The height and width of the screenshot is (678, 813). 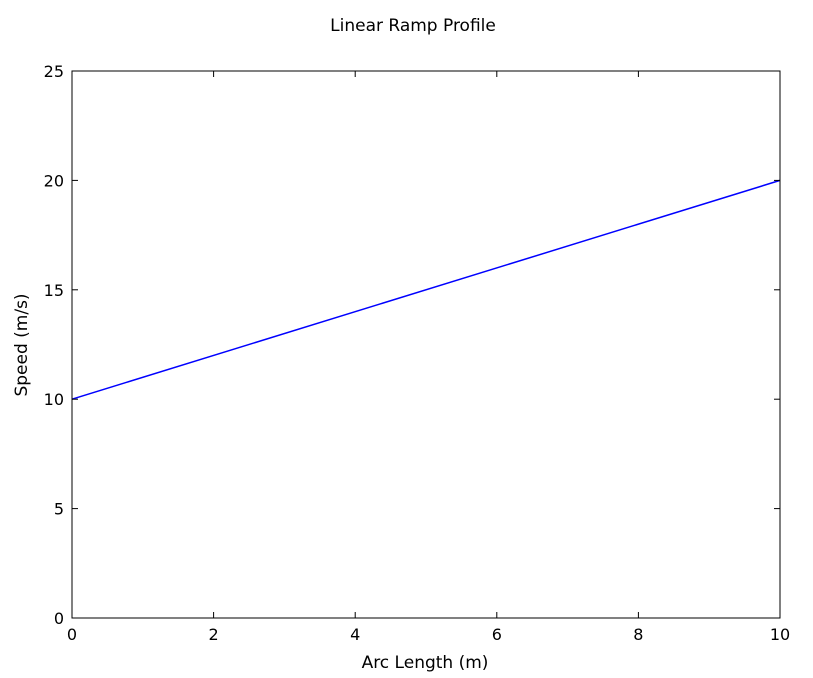 What do you see at coordinates (54, 399) in the screenshot?
I see `y-tick-label: 10` at bounding box center [54, 399].